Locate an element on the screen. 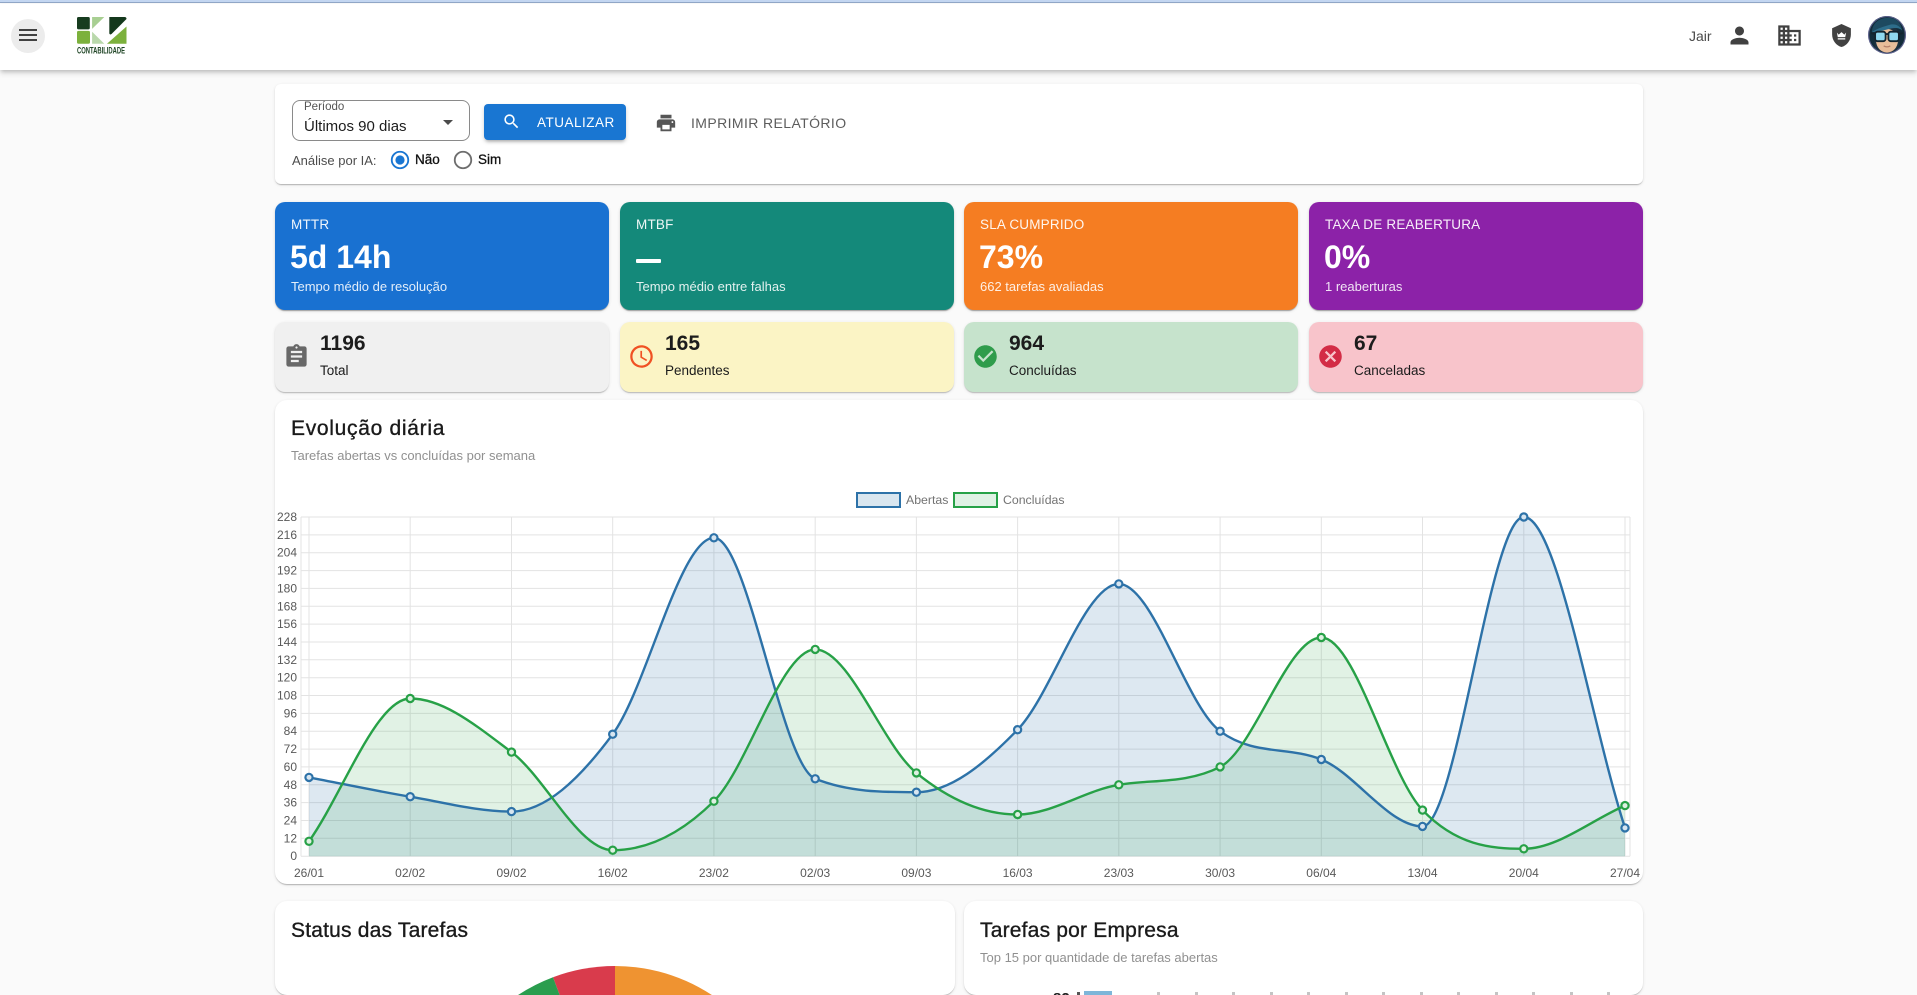  svg-text: 06/04 is located at coordinates (1321, 873).